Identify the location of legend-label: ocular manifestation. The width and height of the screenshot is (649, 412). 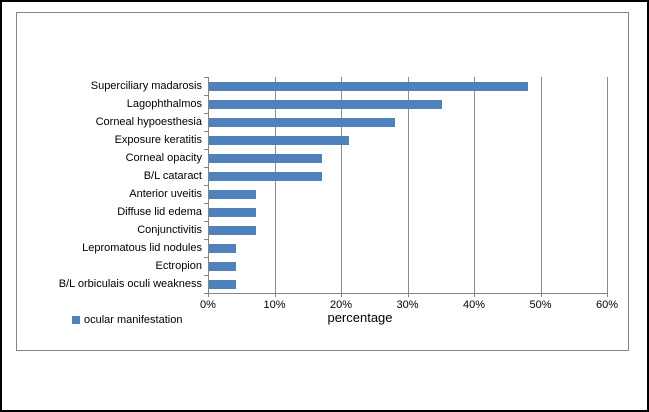
(133, 320).